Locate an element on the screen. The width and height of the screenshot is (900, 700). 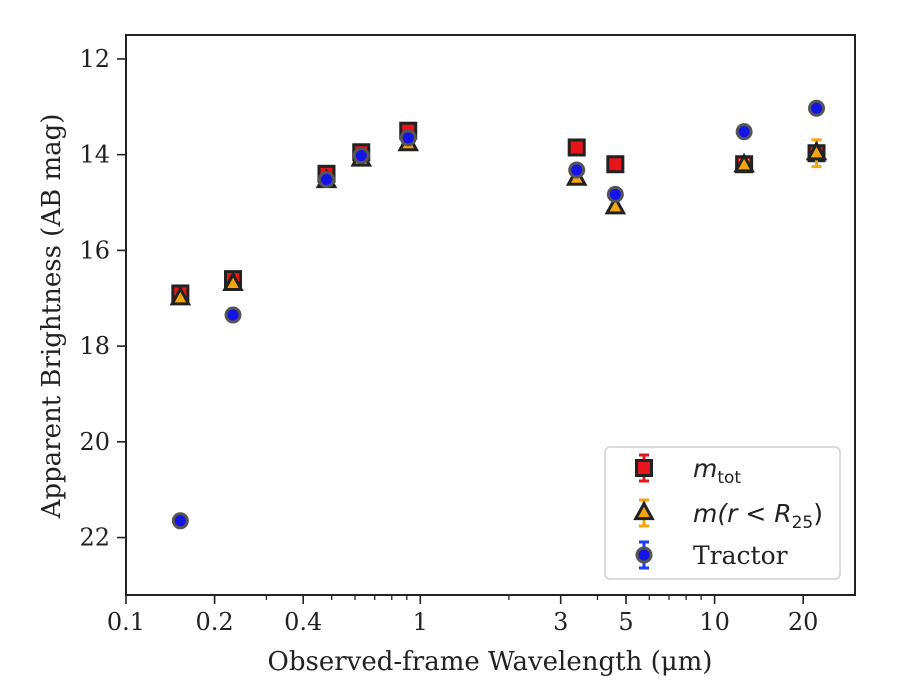
y-tick-label: 12 is located at coordinates (94, 59).